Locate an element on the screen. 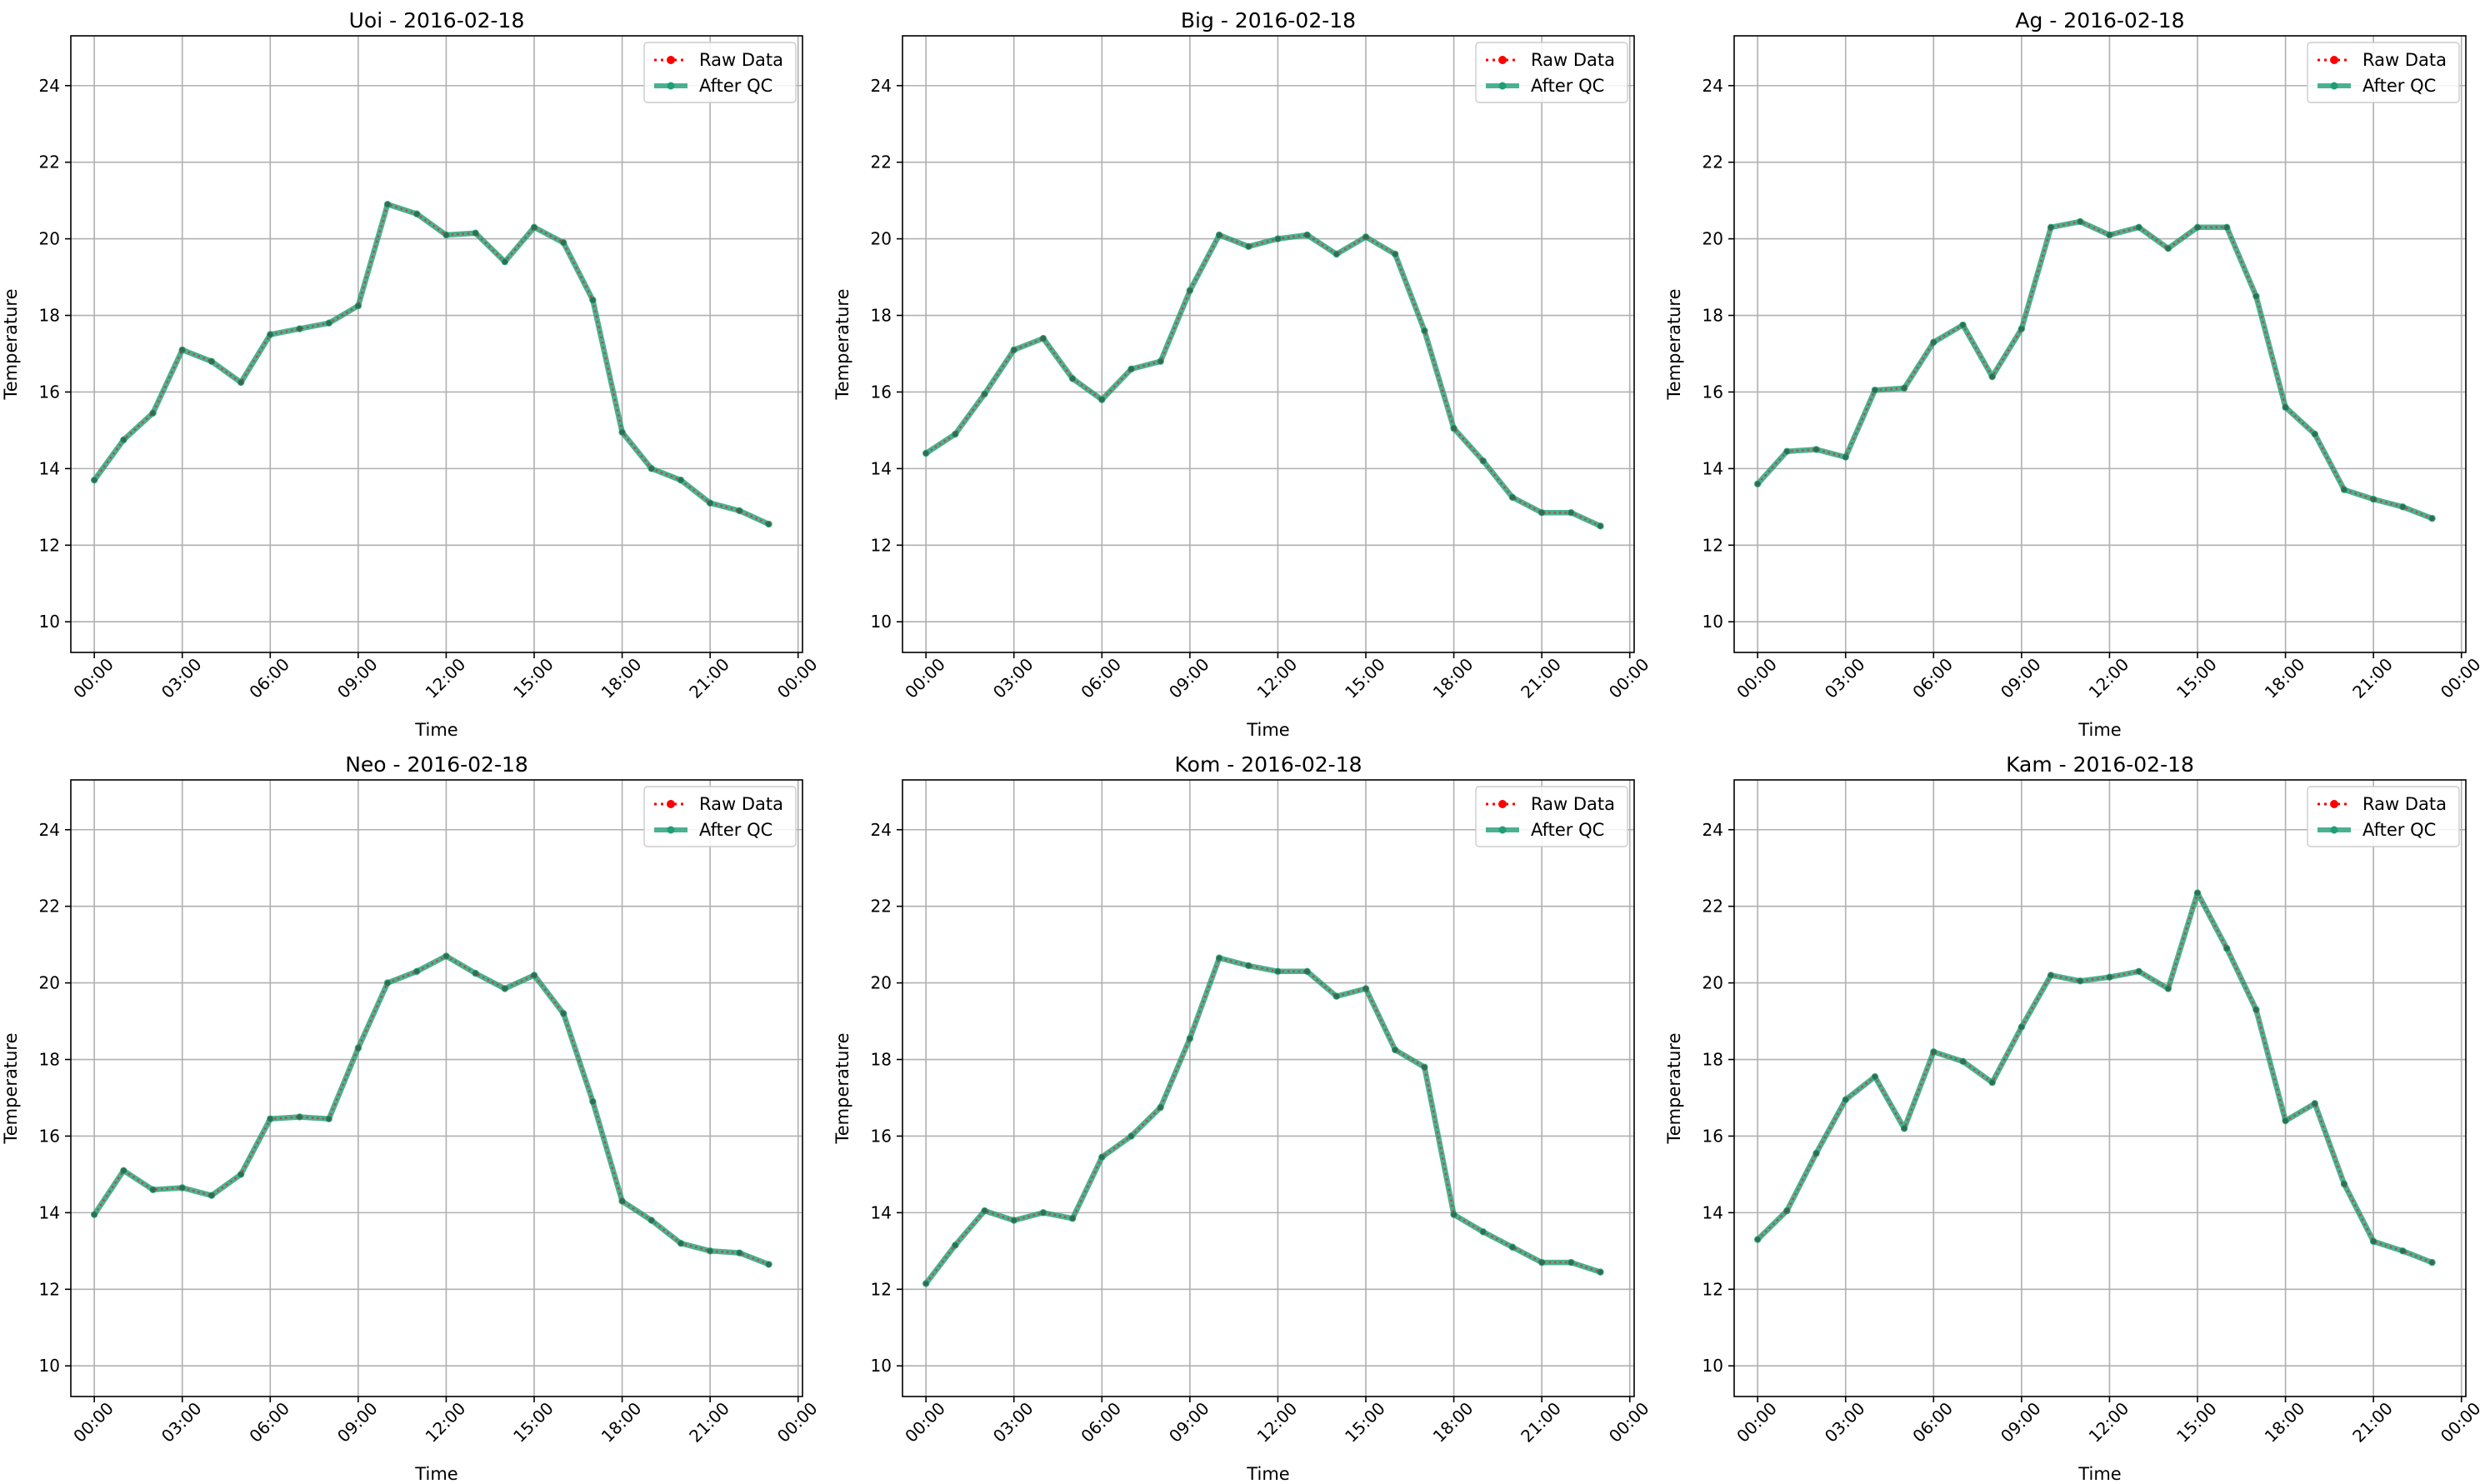  subplot-title: Big - 2016-02-18 is located at coordinates (1268, 20).